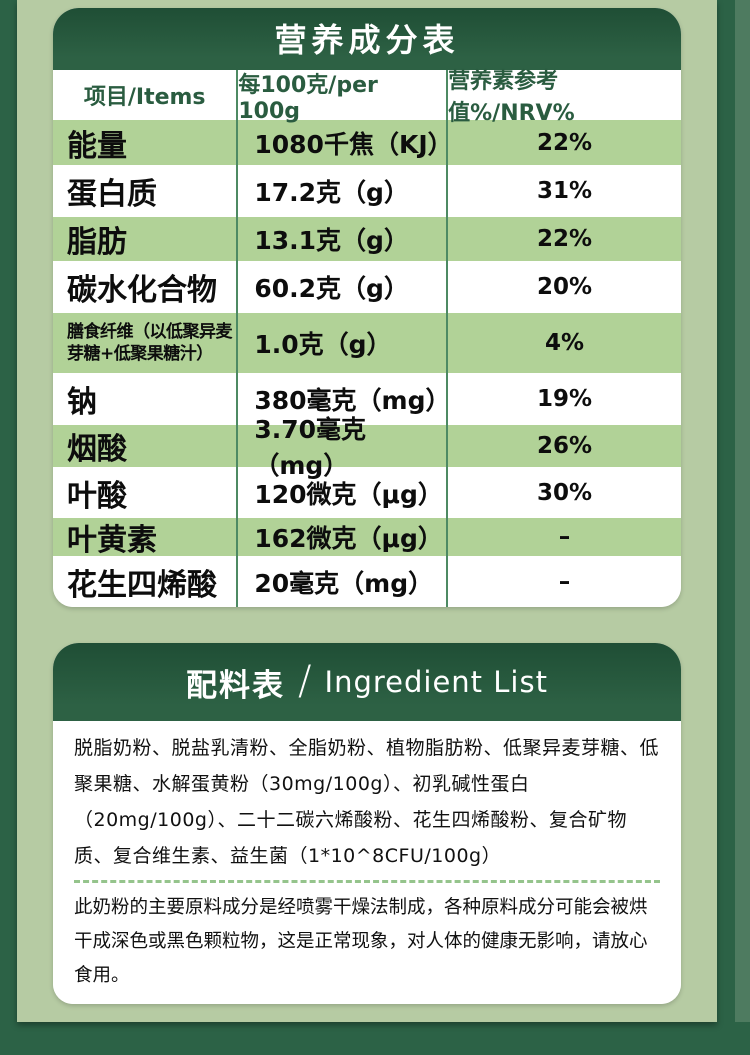  Describe the element at coordinates (563, 287) in the screenshot. I see `nutrient-nrv-value: 20%` at that location.